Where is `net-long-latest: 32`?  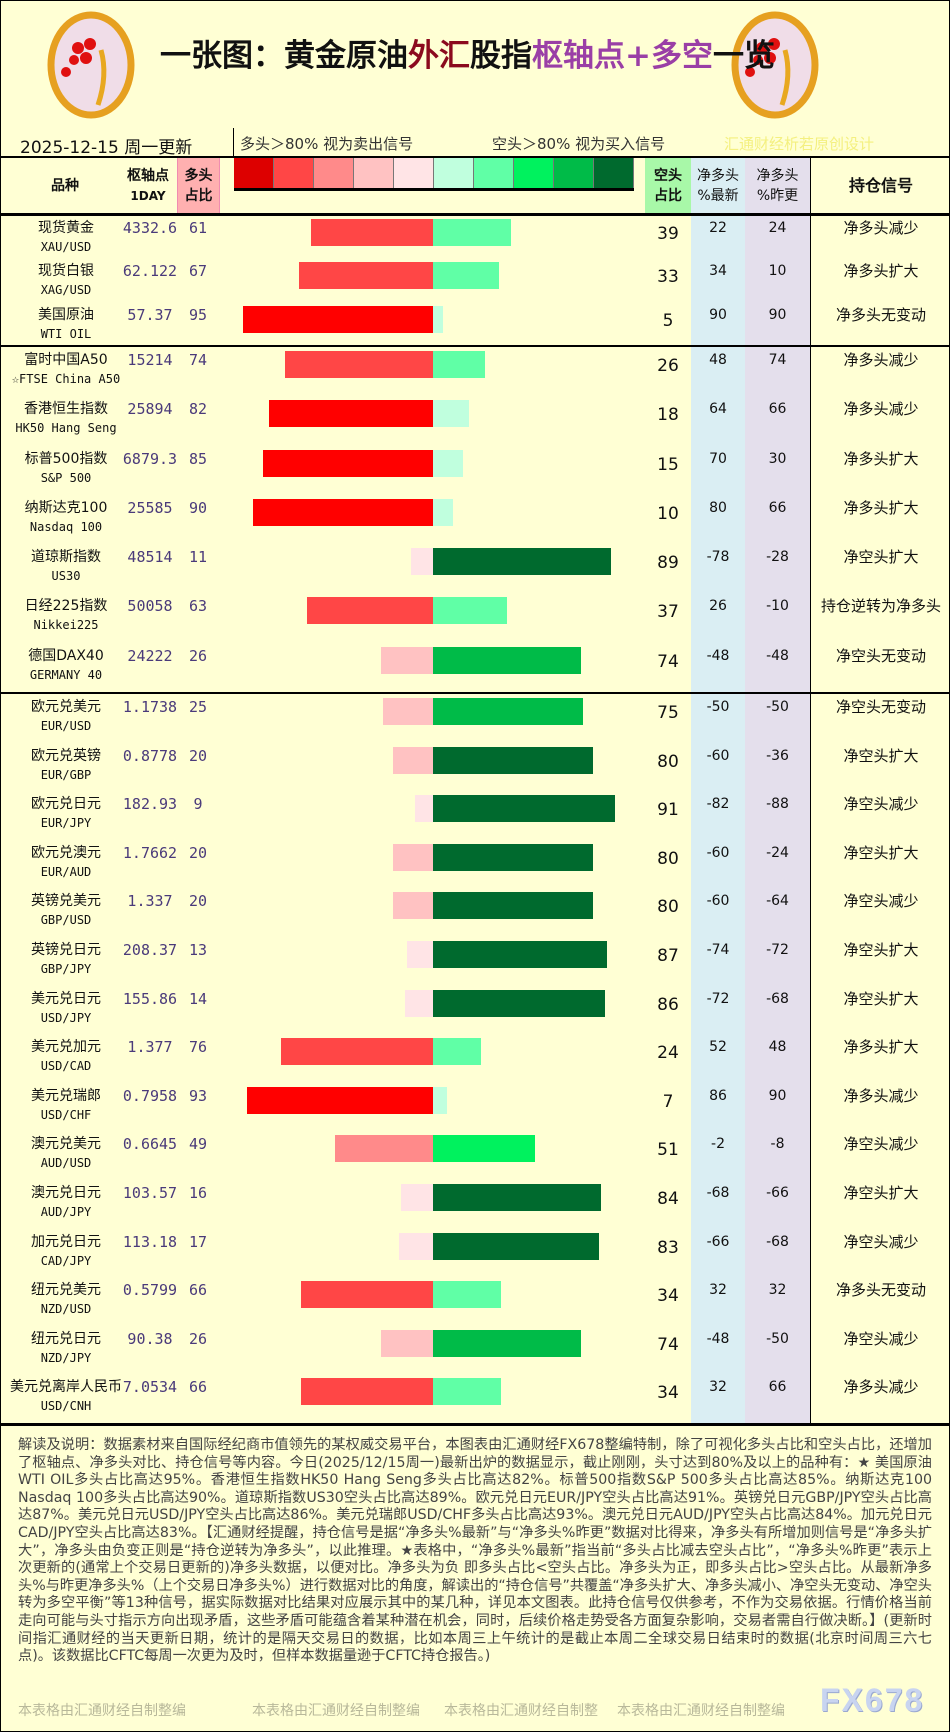 net-long-latest: 32 is located at coordinates (718, 1290).